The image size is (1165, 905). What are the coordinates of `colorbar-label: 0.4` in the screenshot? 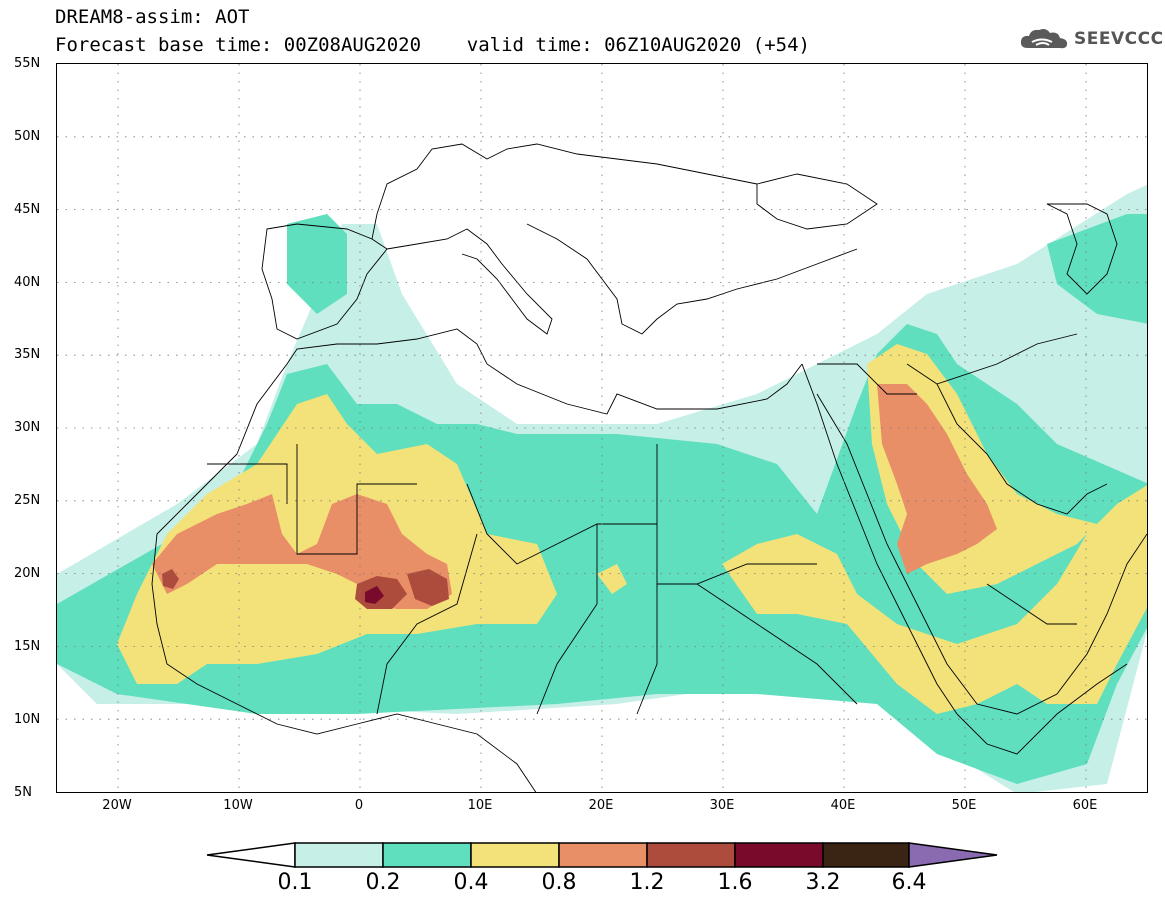 It's located at (471, 882).